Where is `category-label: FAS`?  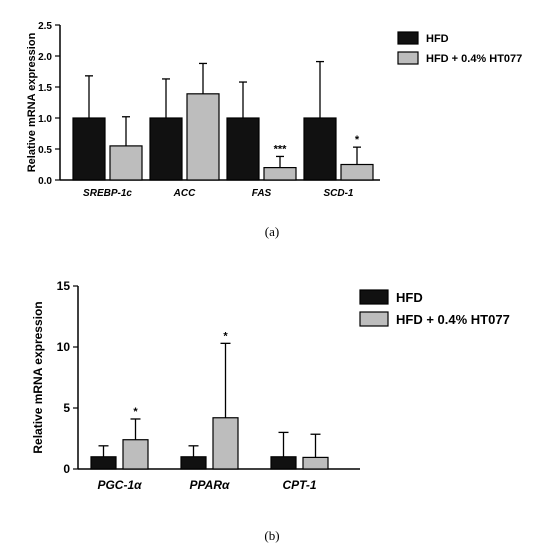
category-label: FAS is located at coordinates (262, 193).